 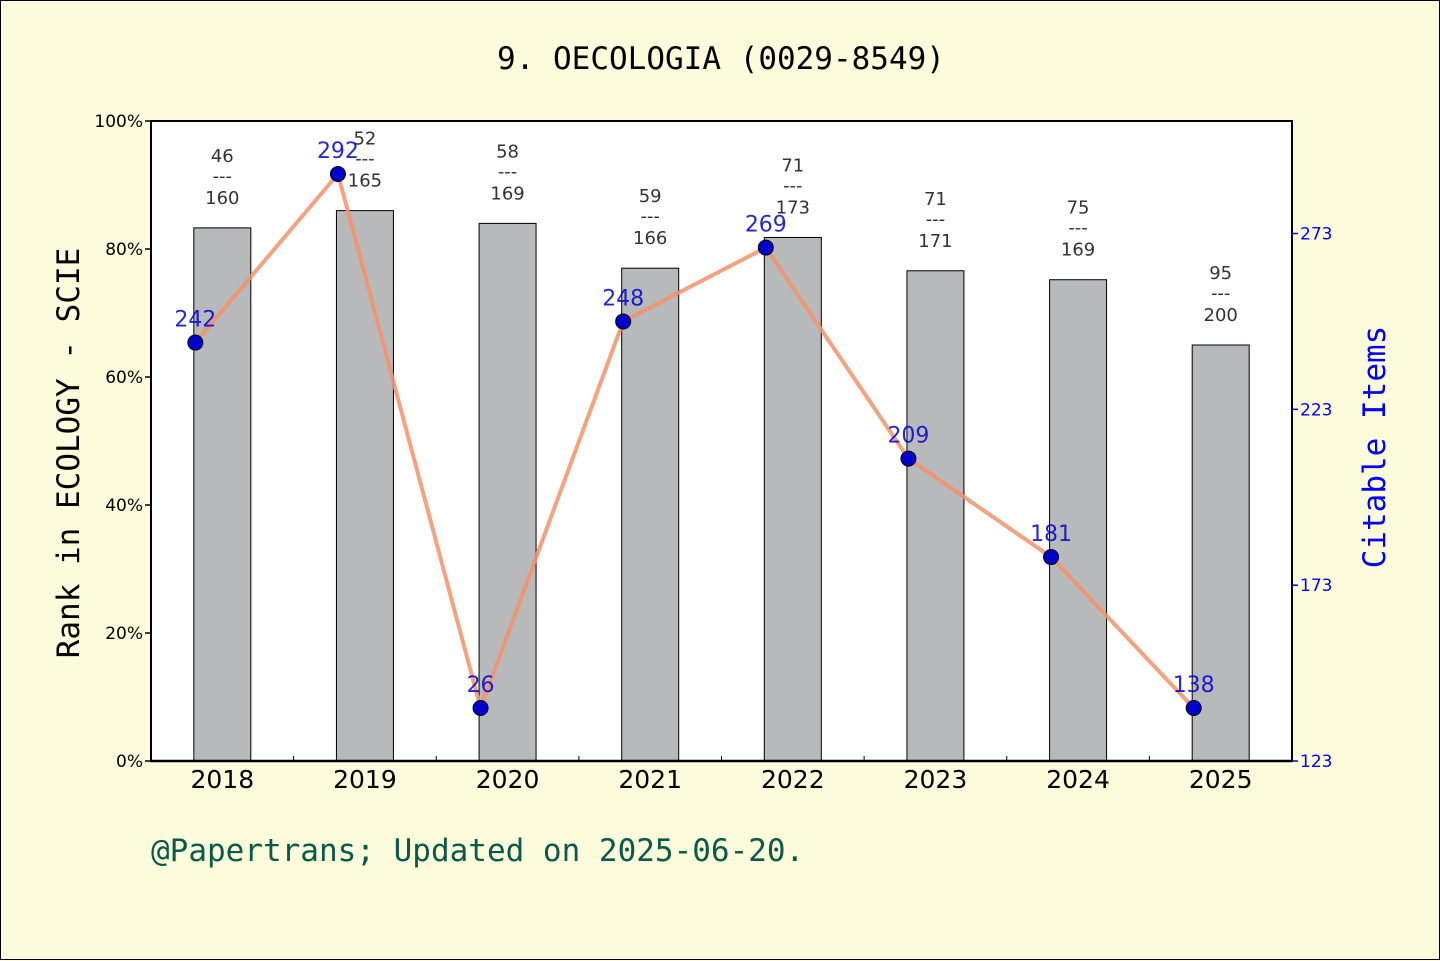 I want to click on y-left-tick-label: 100%, so click(x=118, y=122).